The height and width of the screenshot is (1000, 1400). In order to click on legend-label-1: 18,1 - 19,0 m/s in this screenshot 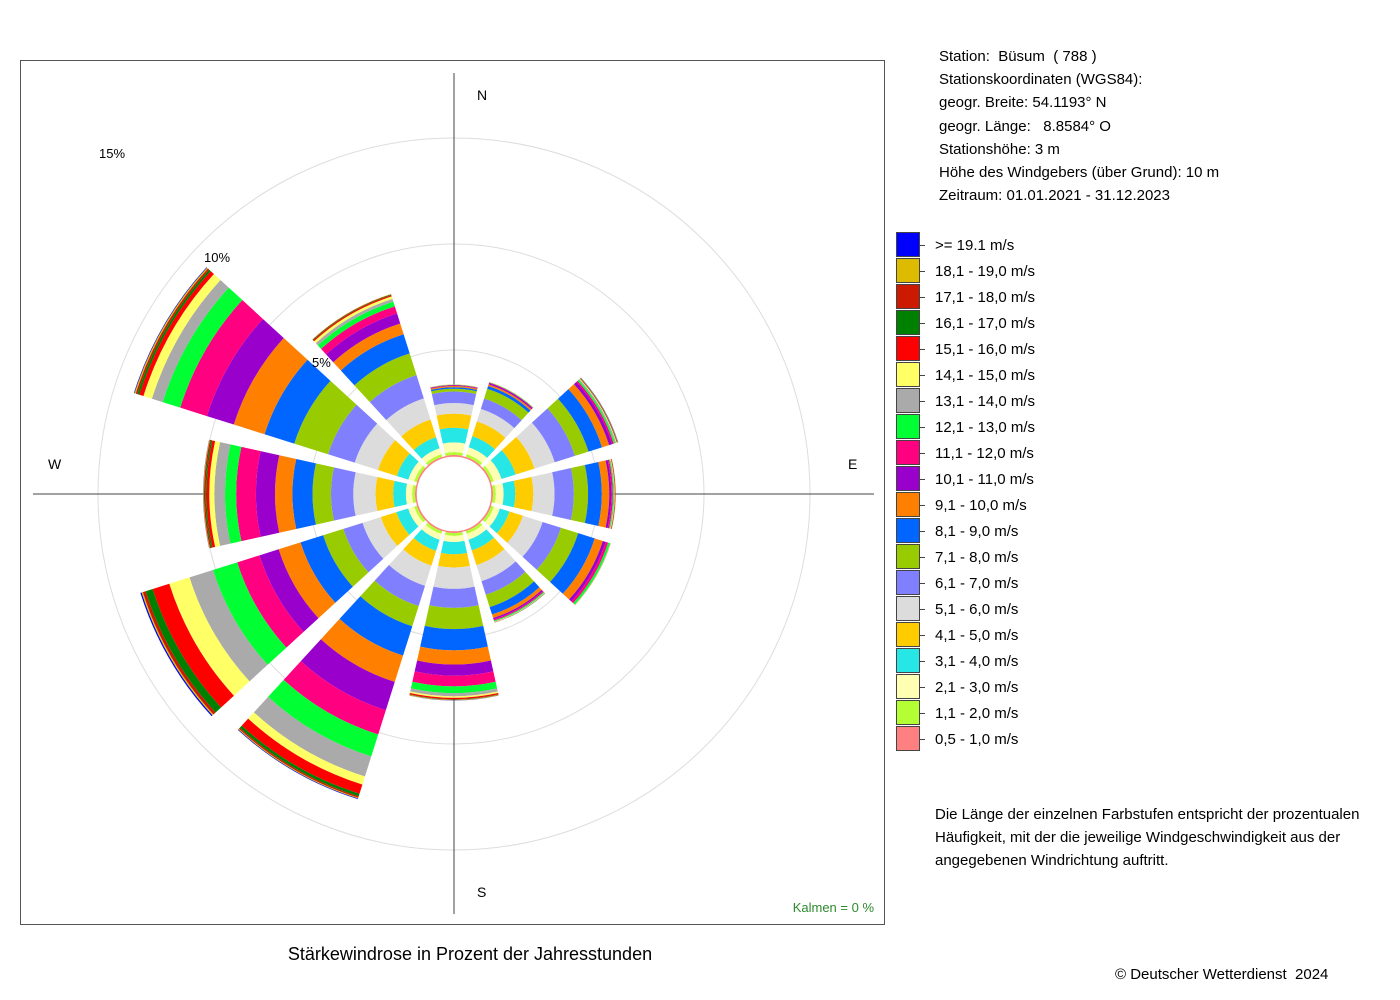, I will do `click(985, 271)`.